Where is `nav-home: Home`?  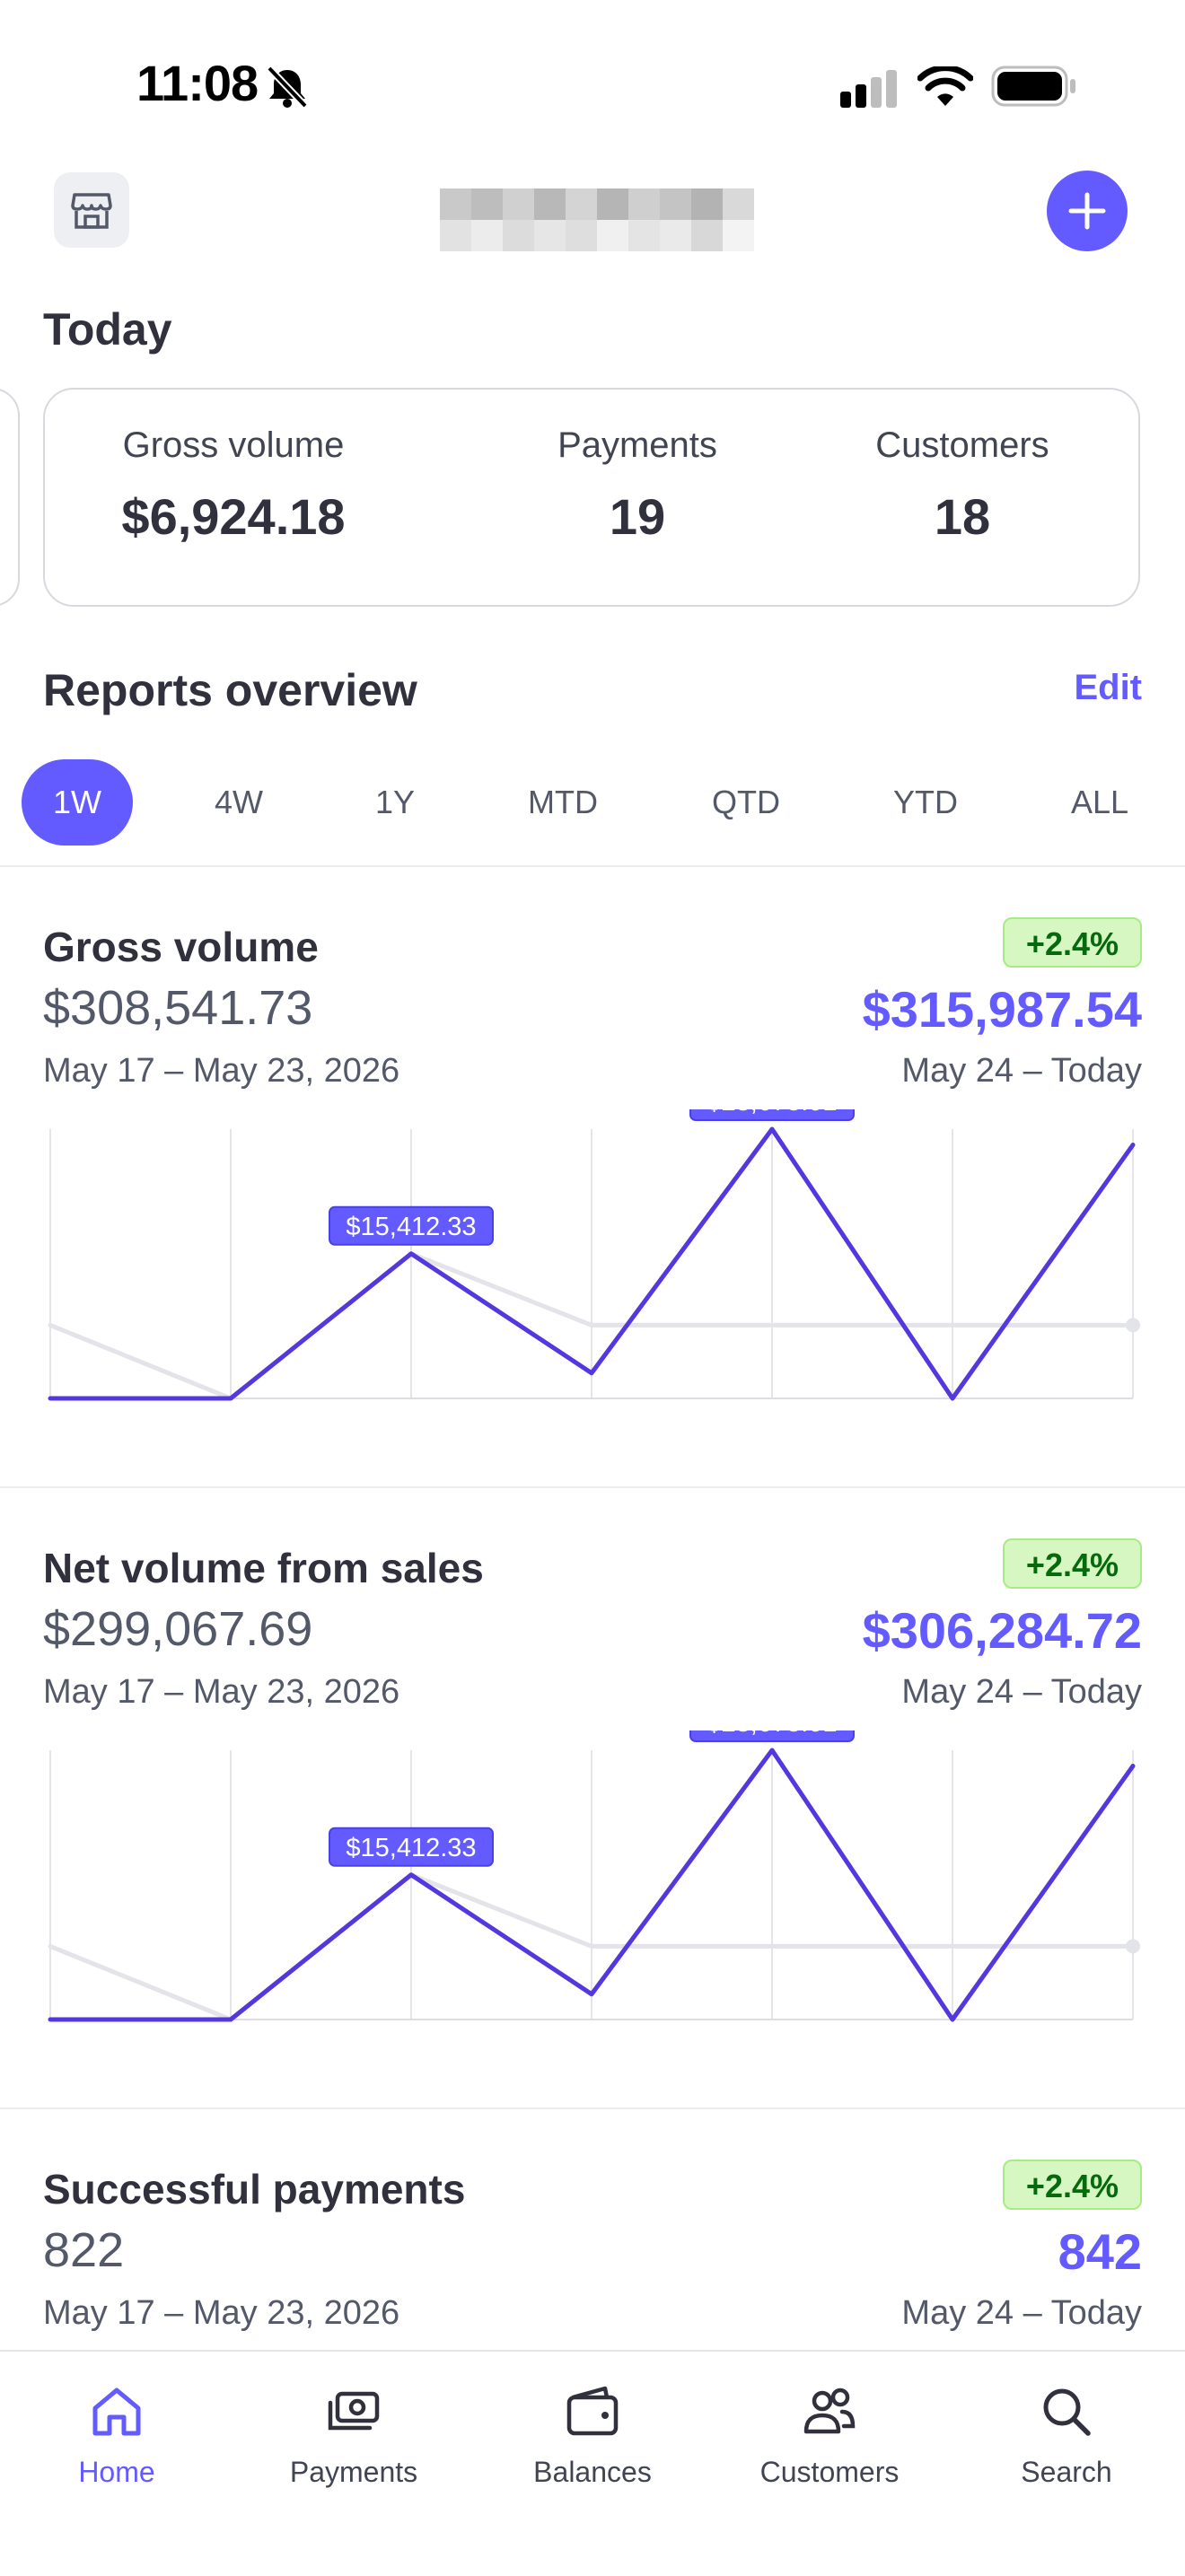 nav-home: Home is located at coordinates (116, 2434).